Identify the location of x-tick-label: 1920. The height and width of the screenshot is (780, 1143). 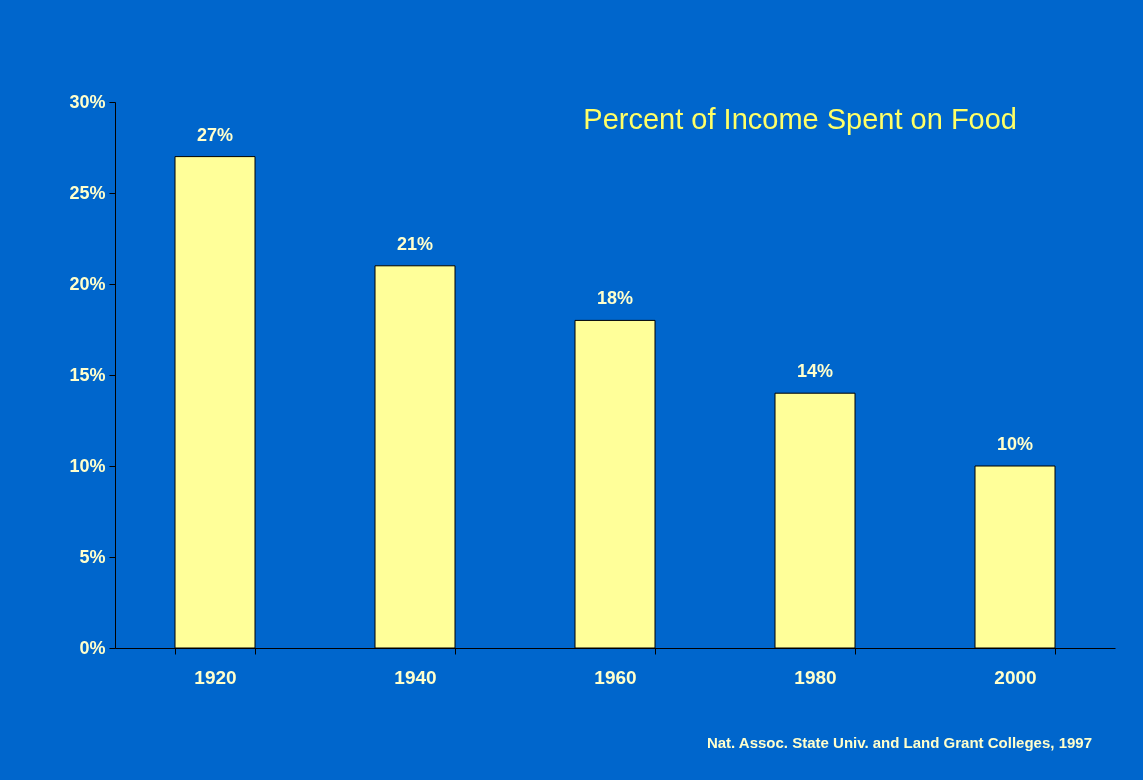
(215, 677).